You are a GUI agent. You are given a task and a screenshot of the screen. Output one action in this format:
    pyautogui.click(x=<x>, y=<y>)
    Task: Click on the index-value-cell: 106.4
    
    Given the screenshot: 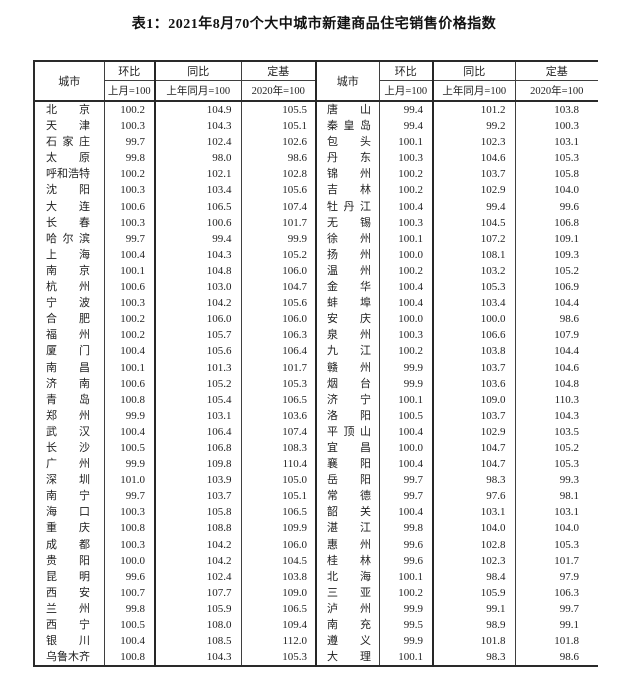 What is the action you would take?
    pyautogui.click(x=278, y=351)
    